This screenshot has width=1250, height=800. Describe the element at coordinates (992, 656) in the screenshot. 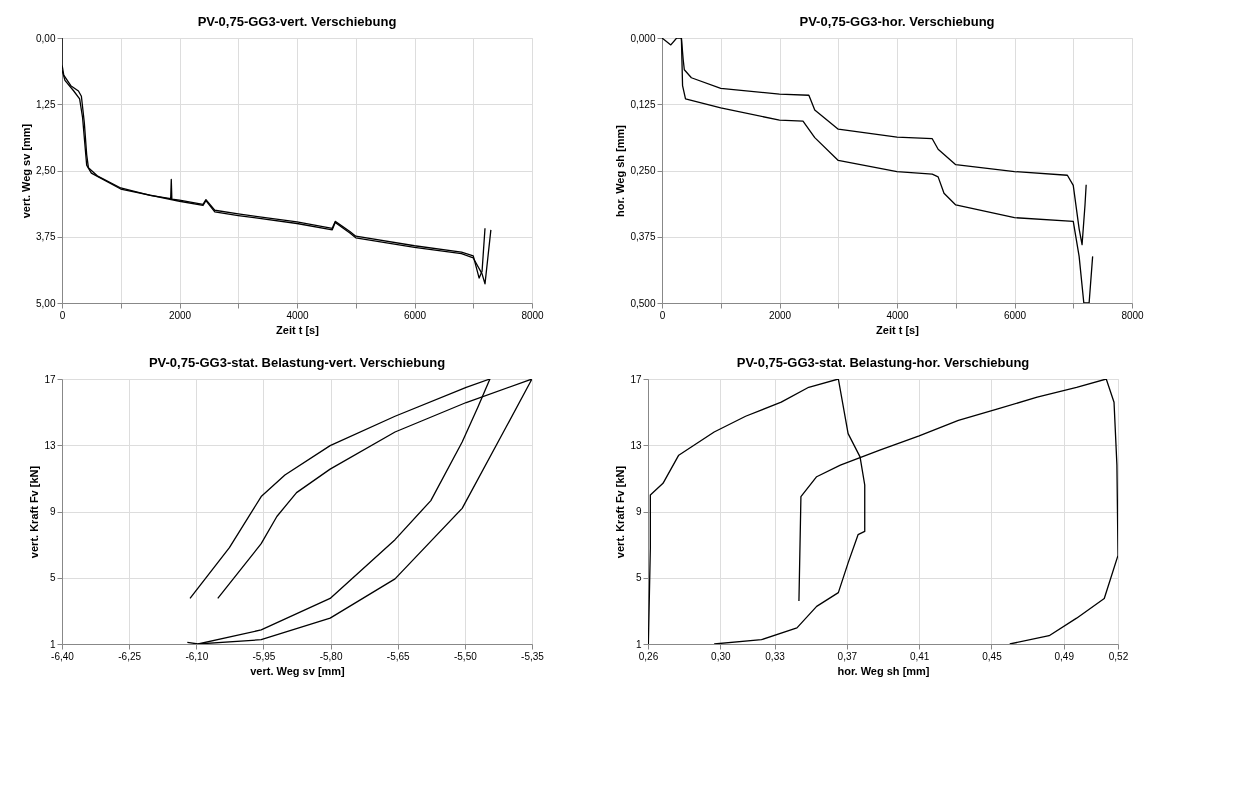

I see `x-tick-label: 0,45` at that location.